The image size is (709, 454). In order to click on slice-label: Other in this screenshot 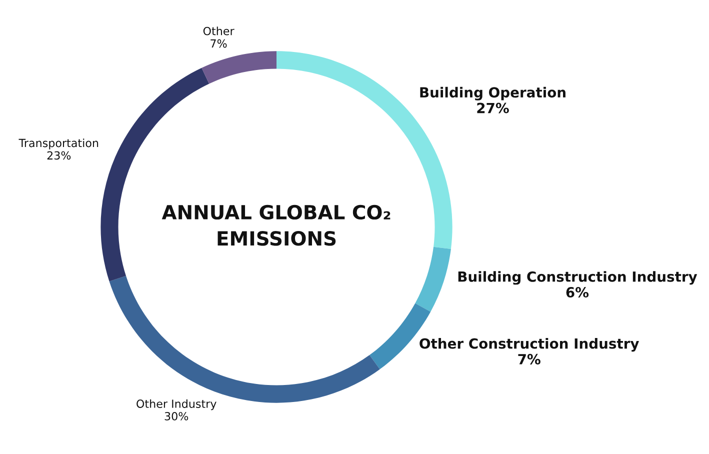, I will do `click(218, 31)`.